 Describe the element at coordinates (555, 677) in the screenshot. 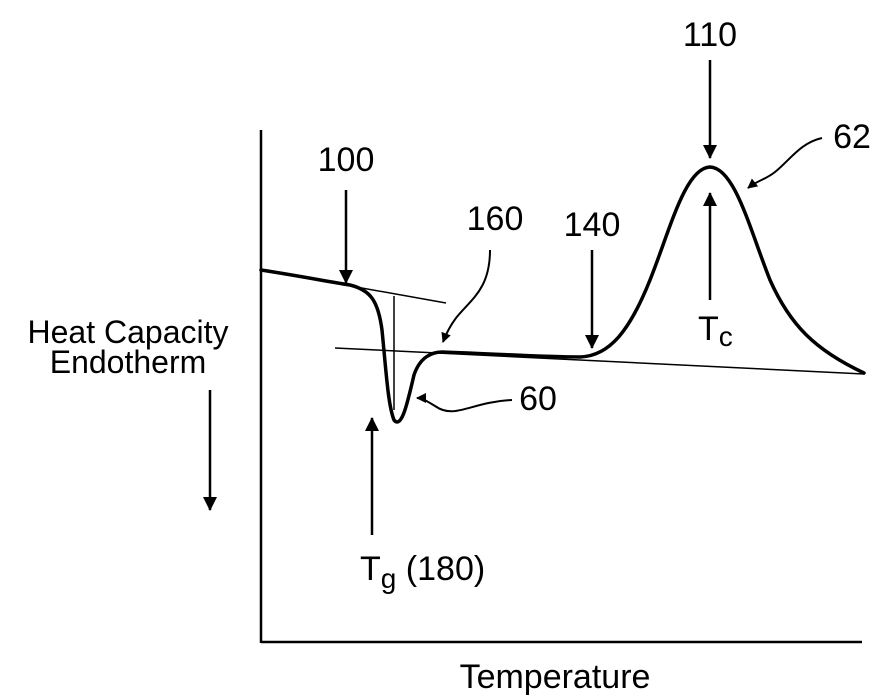

I see `x-axis-label: Temperature` at that location.